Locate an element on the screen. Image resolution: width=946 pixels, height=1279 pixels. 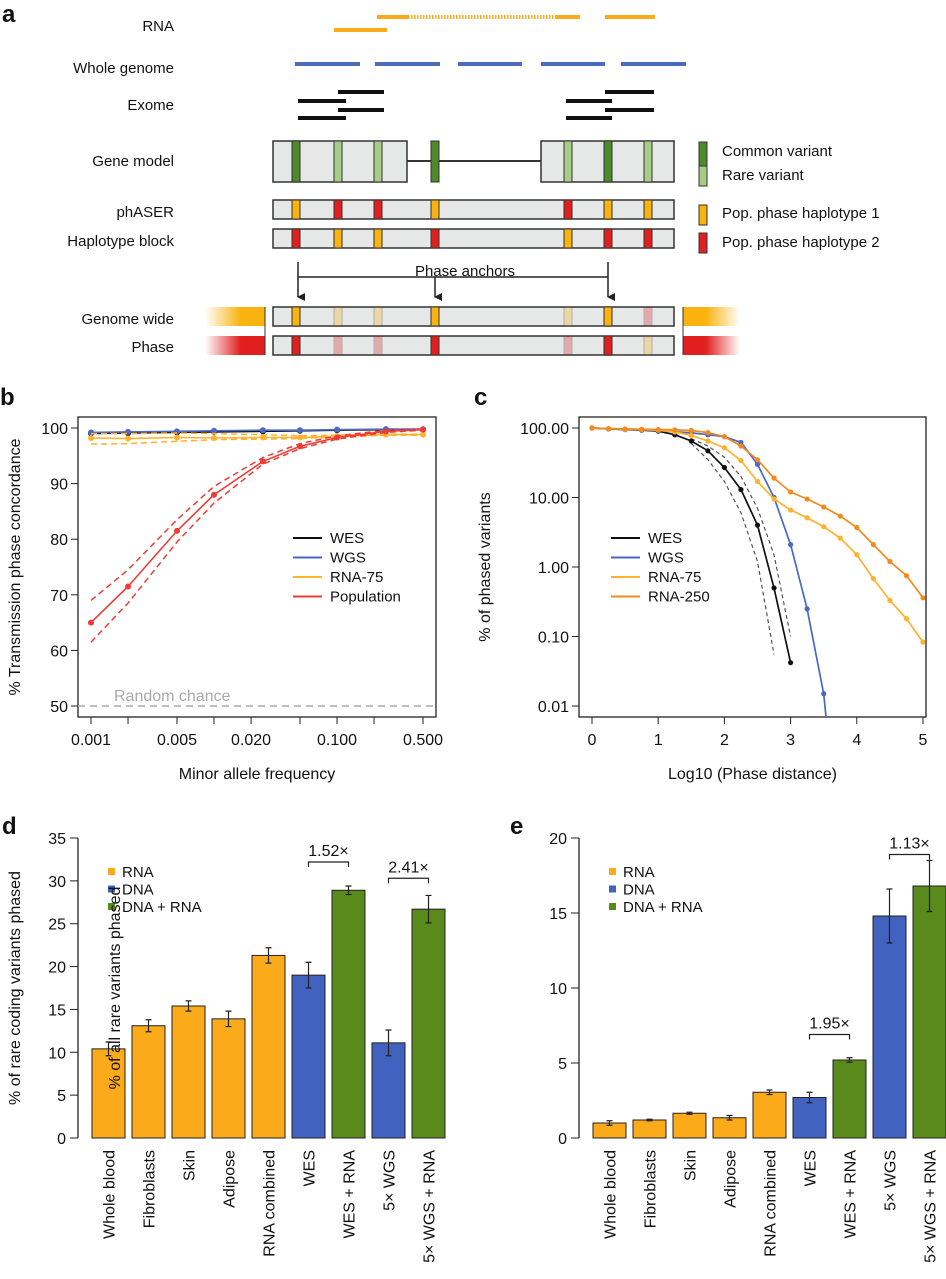
y-tick-label: 100.00 is located at coordinates (544, 429).